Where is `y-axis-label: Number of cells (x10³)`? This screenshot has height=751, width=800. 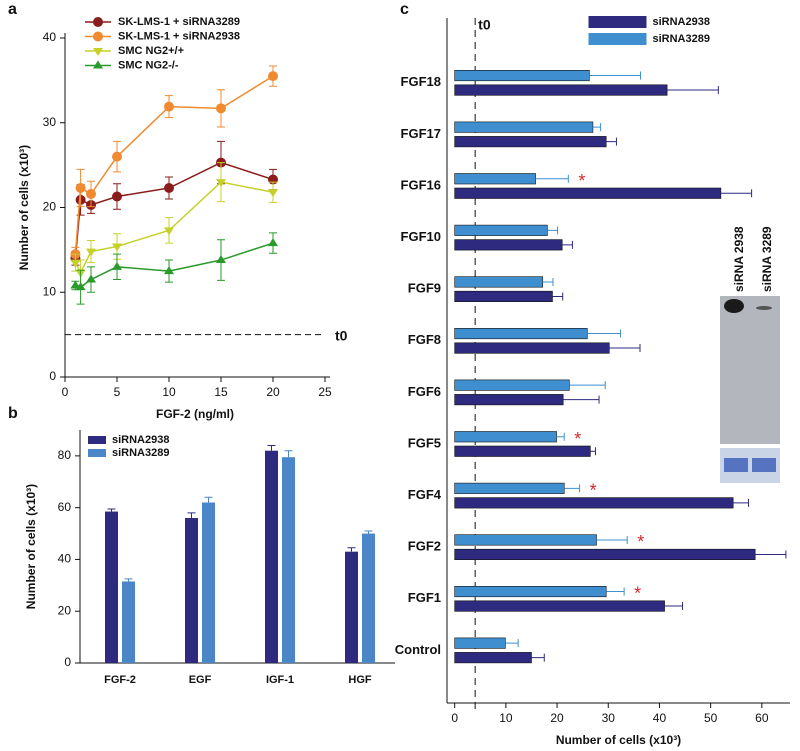
y-axis-label: Number of cells (x10³) is located at coordinates (31, 546).